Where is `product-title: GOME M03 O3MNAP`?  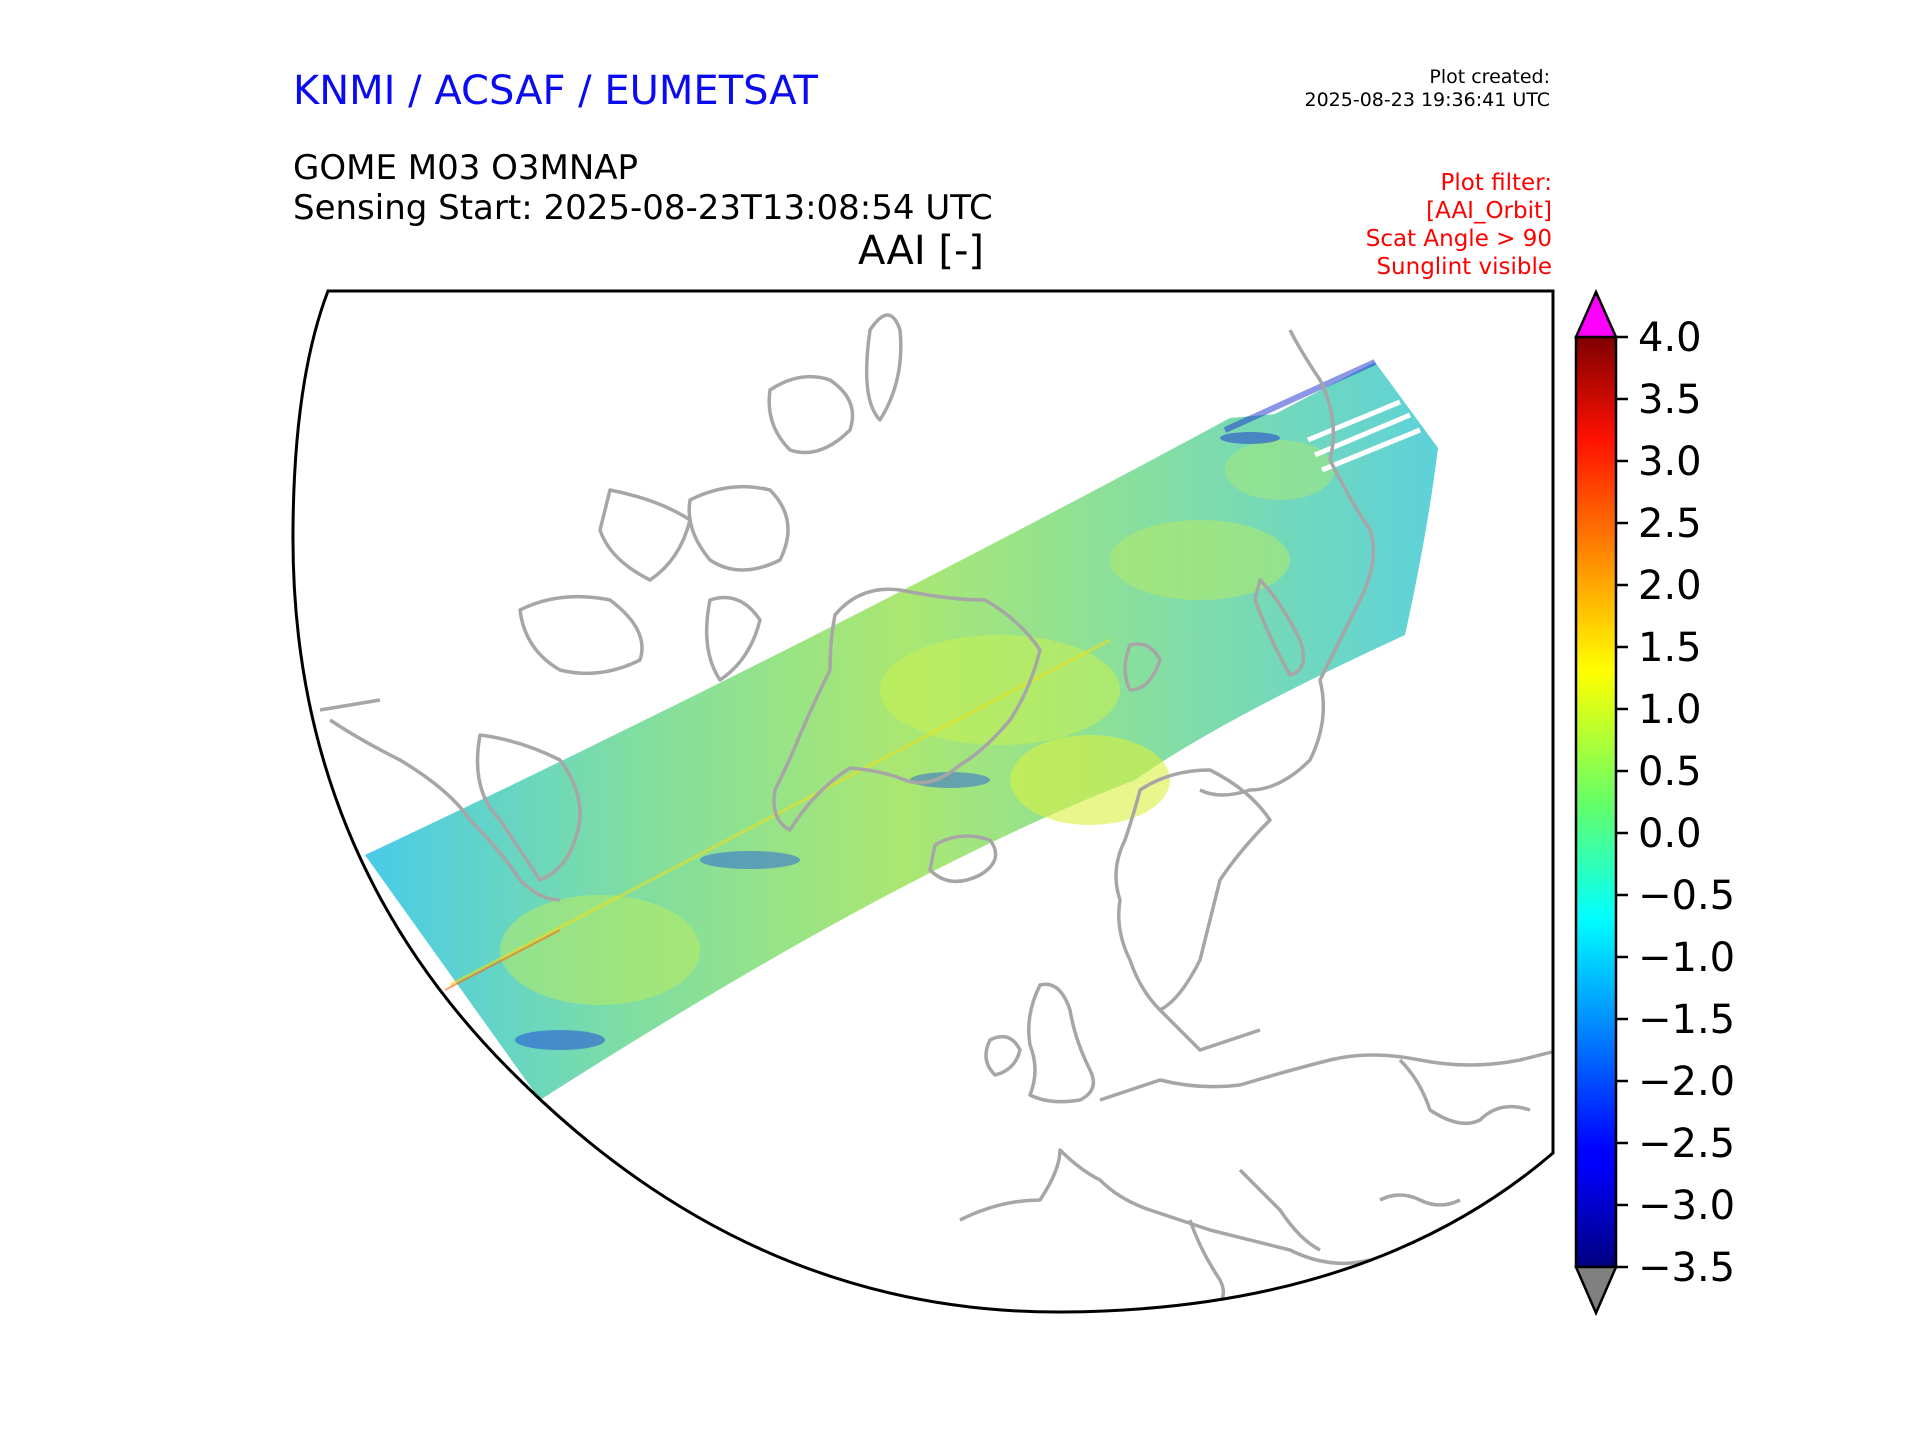 product-title: GOME M03 O3MNAP is located at coordinates (466, 168).